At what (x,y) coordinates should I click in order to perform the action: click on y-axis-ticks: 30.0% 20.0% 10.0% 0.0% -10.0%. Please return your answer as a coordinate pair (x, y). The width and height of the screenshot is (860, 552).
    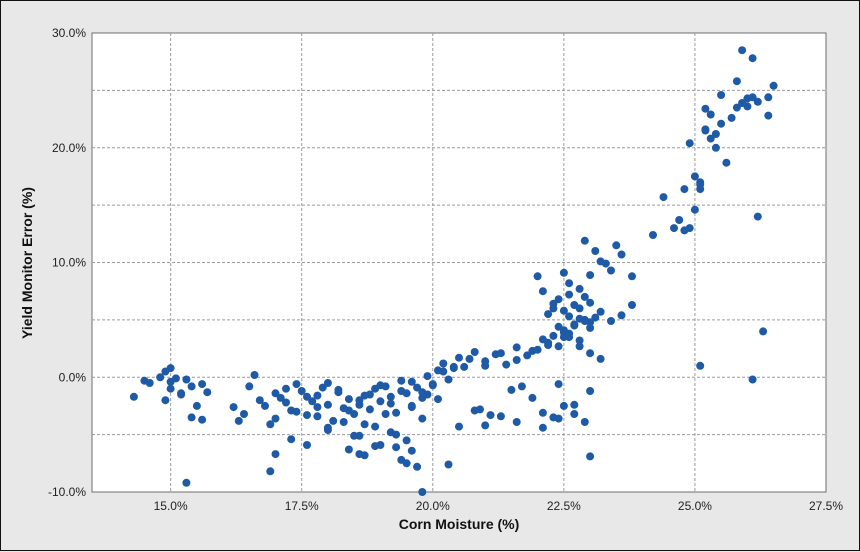
    Looking at the image, I should click on (67, 262).